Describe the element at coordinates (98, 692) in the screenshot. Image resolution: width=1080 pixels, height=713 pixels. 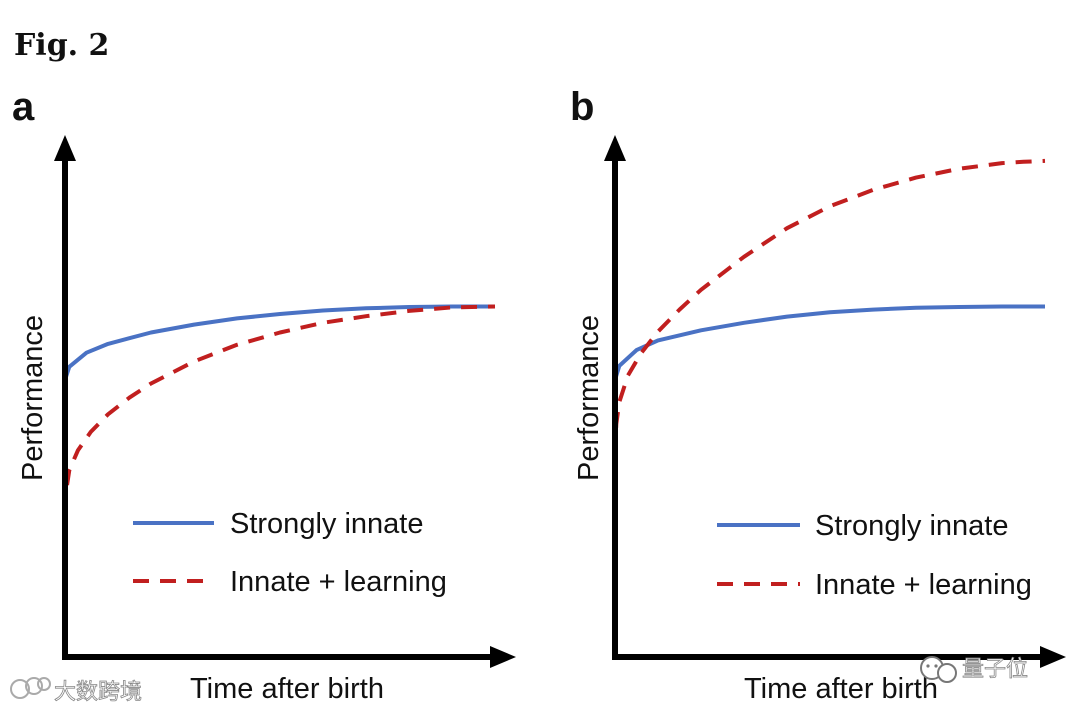
I see `watermark-left-text: 大数跨境` at that location.